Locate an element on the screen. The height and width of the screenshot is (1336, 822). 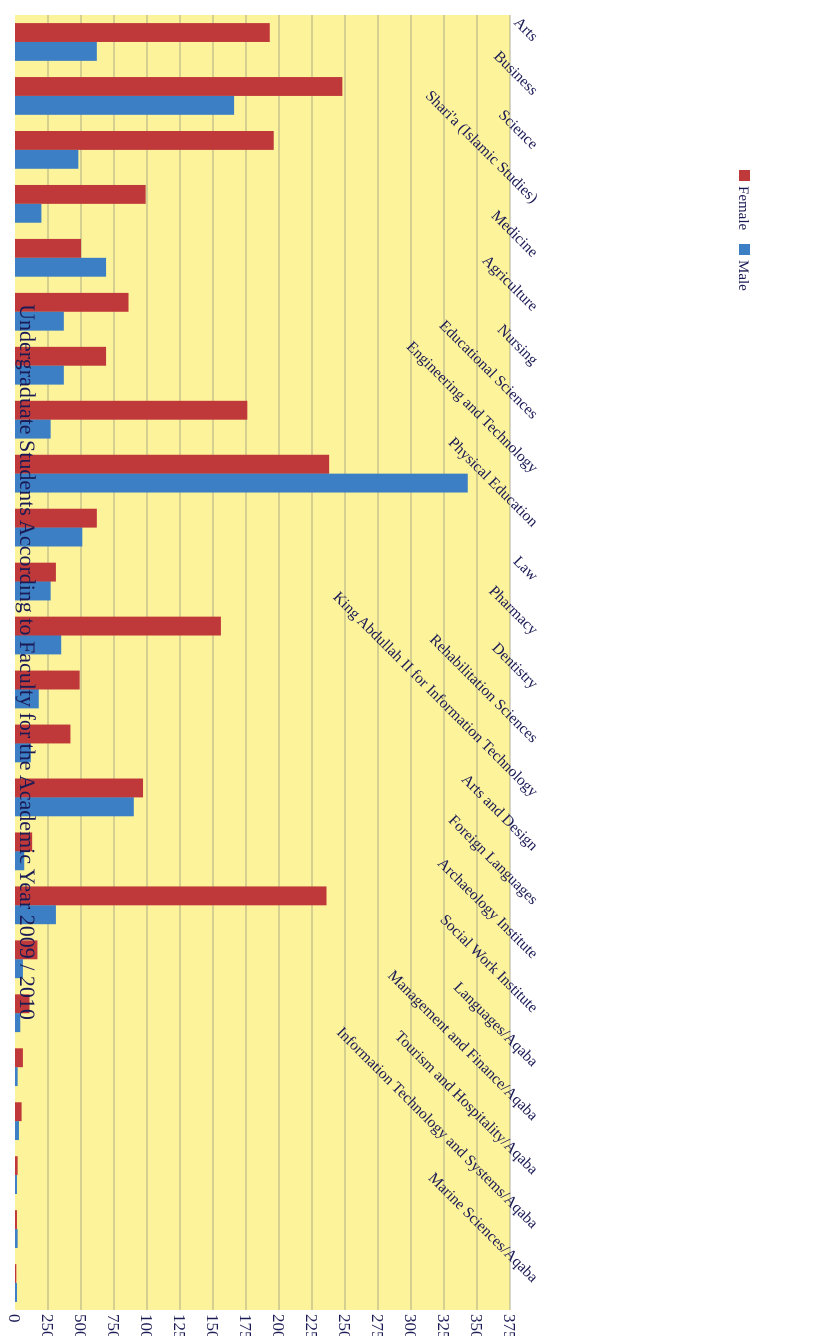
y-tick-label: 2750 is located at coordinates (377, 1325).